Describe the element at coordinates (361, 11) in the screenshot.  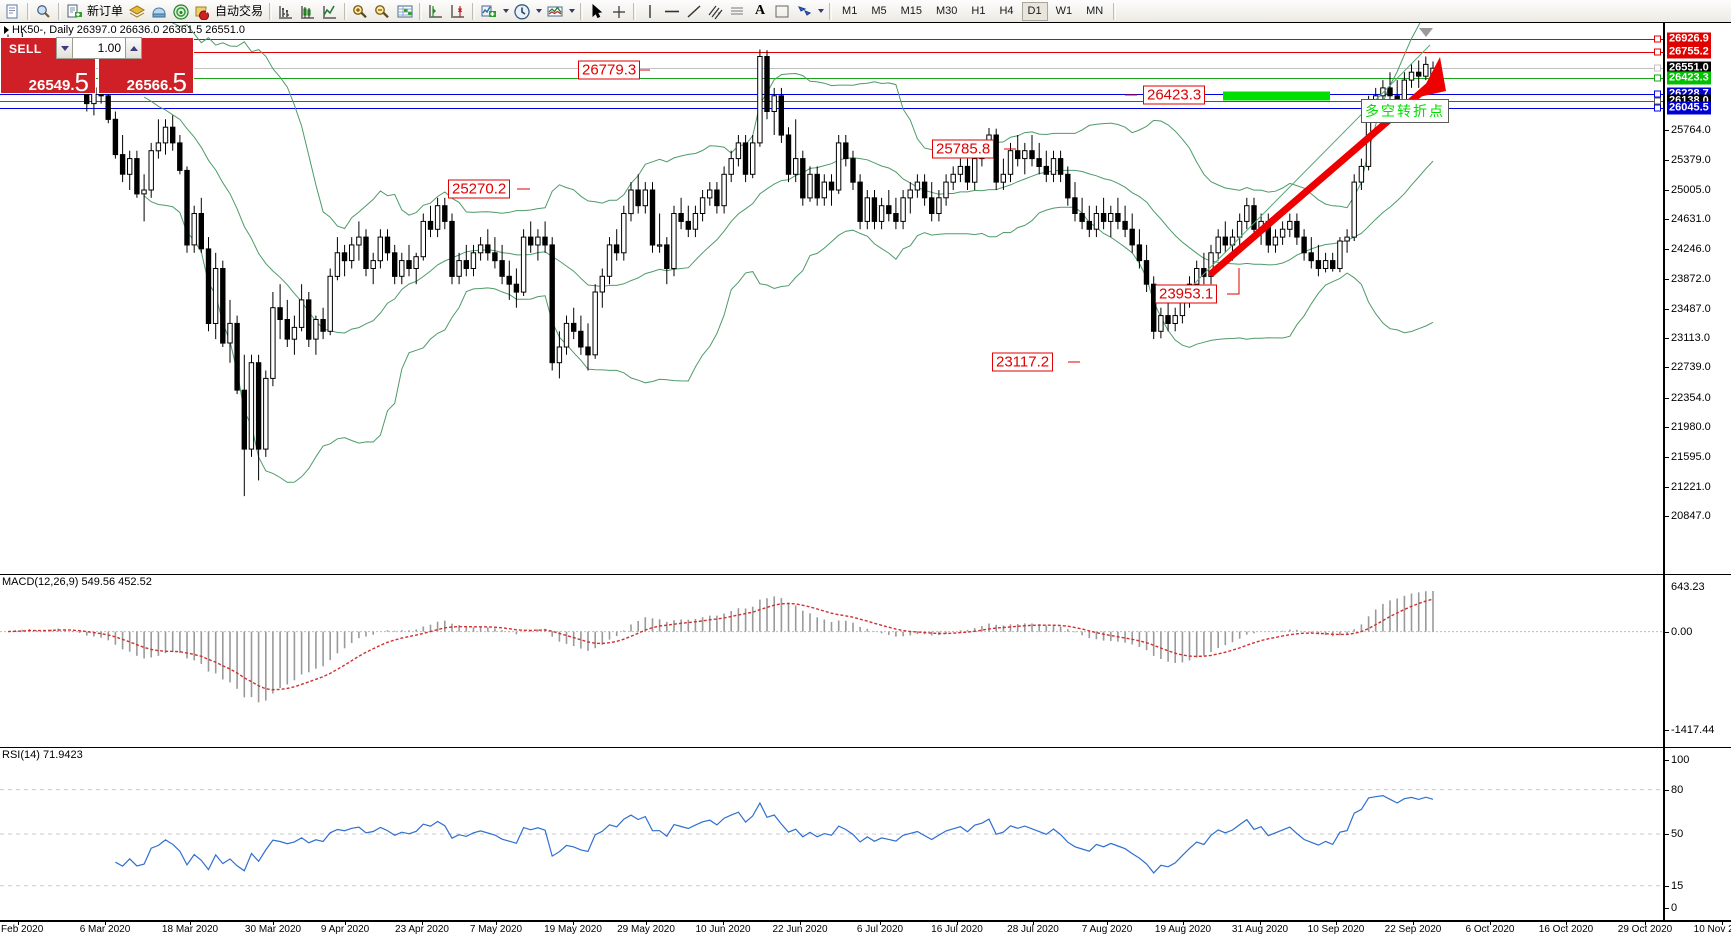
I see `zoom-in-icon` at that location.